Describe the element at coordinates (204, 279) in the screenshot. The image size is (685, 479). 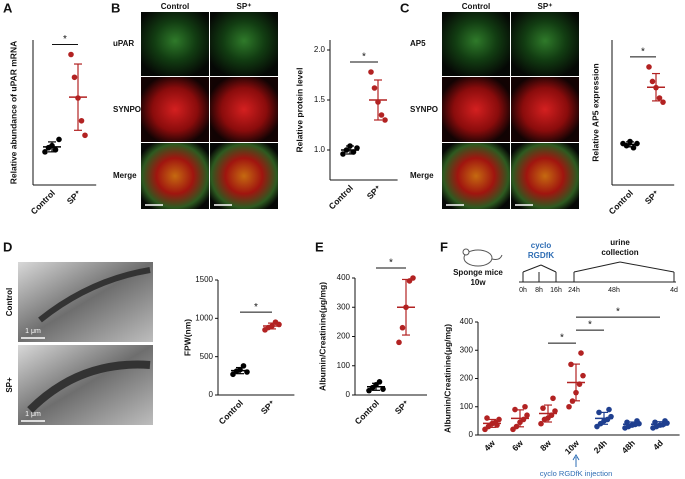
I see `y-tick-label: 1500` at that location.